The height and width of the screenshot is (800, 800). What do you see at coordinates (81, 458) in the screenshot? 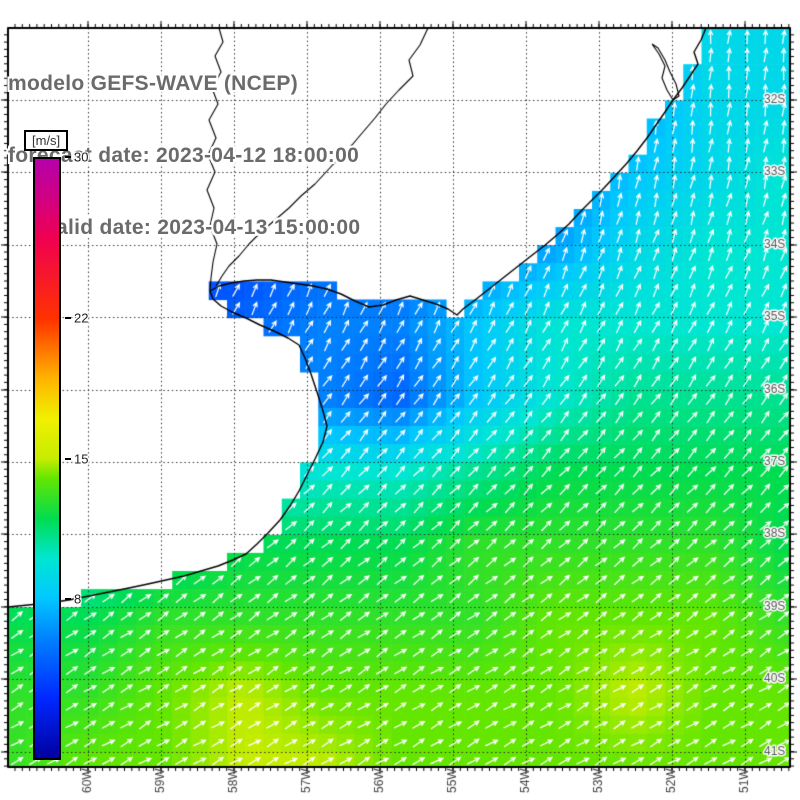
I see `colorbar-tick-label: 15` at bounding box center [81, 458].